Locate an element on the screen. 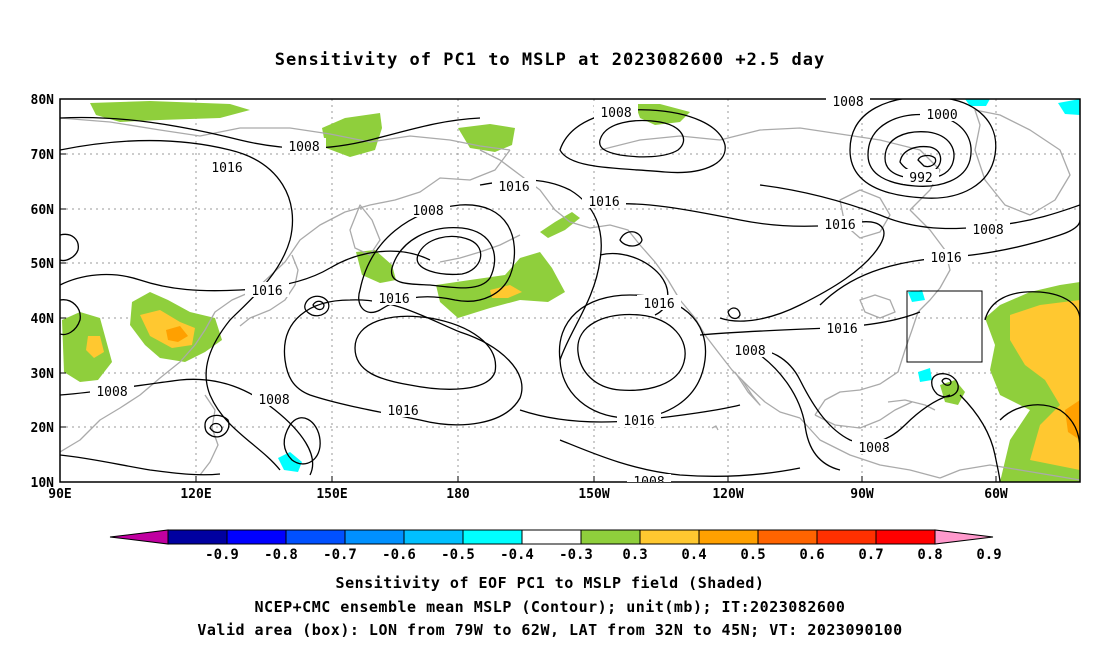 The image size is (1100, 650). colorbar-label: -0.9 is located at coordinates (222, 555).